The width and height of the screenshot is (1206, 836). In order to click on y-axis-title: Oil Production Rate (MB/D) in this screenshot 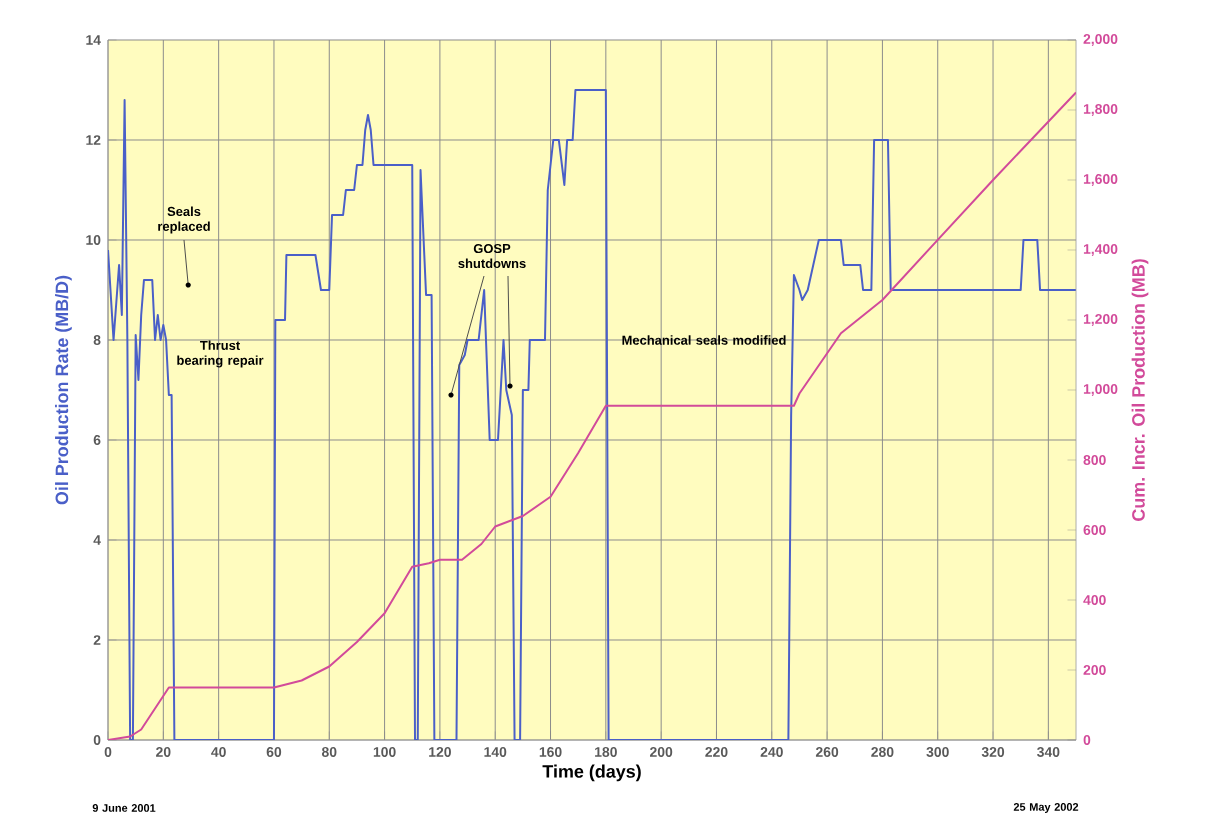, I will do `click(63, 390)`.